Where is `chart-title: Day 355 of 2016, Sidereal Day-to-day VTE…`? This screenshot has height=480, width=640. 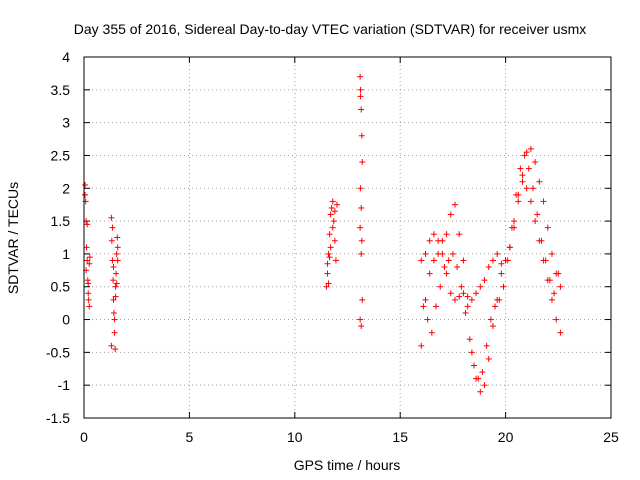 chart-title: Day 355 of 2016, Sidereal Day-to-day VTE… is located at coordinates (330, 29).